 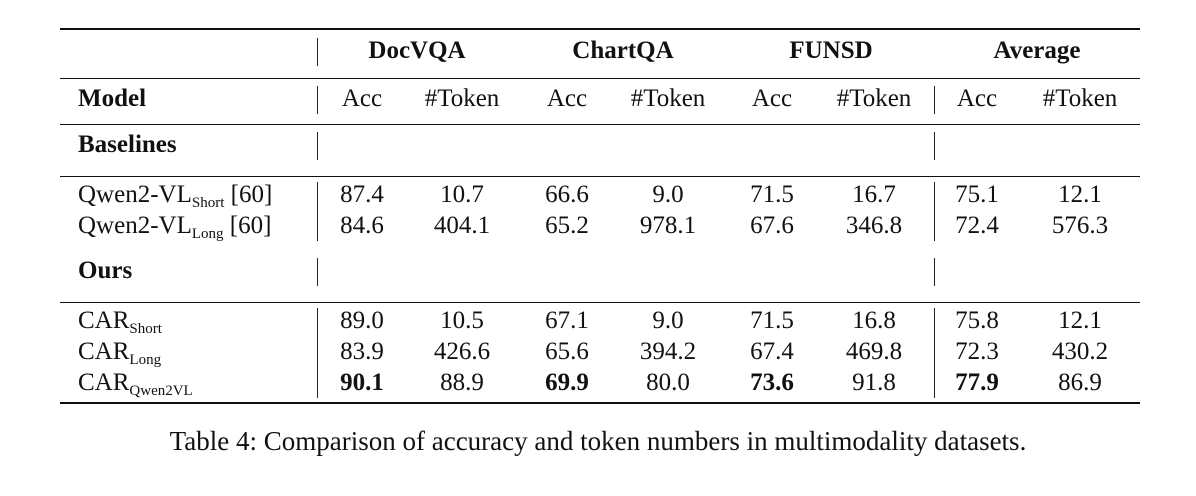 What do you see at coordinates (600, 124) in the screenshot?
I see `header-rule` at bounding box center [600, 124].